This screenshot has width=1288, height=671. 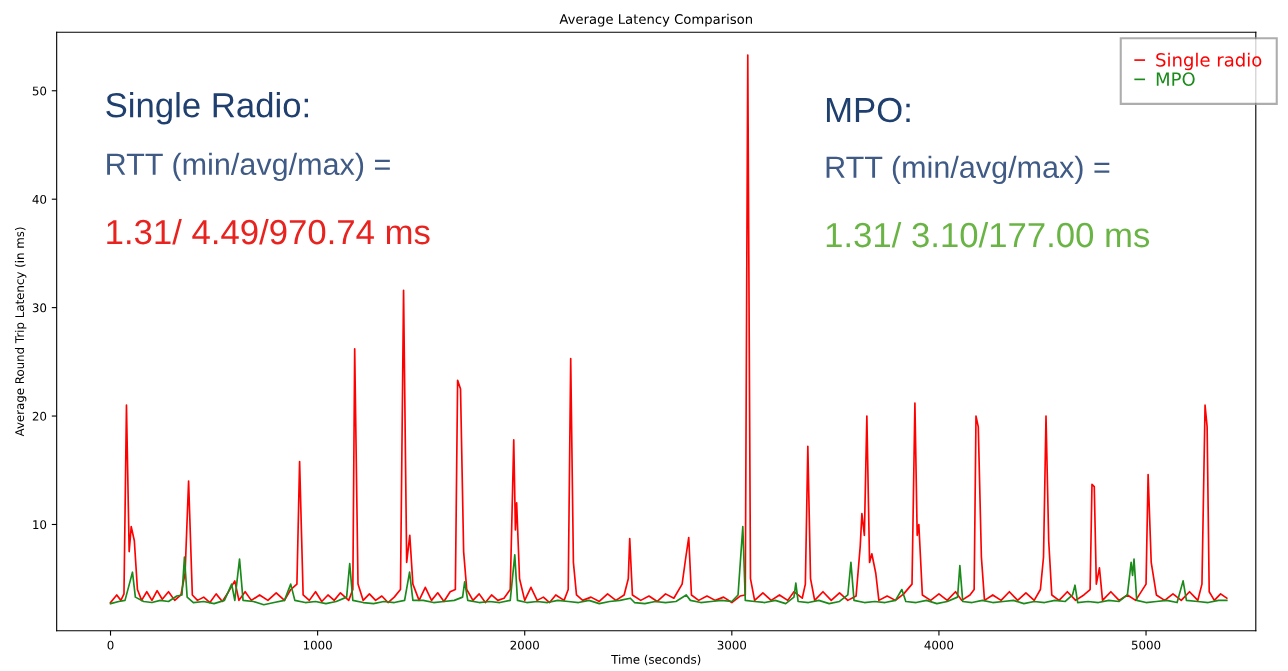 I want to click on x-axis-title: Time (seconds), so click(x=656, y=660).